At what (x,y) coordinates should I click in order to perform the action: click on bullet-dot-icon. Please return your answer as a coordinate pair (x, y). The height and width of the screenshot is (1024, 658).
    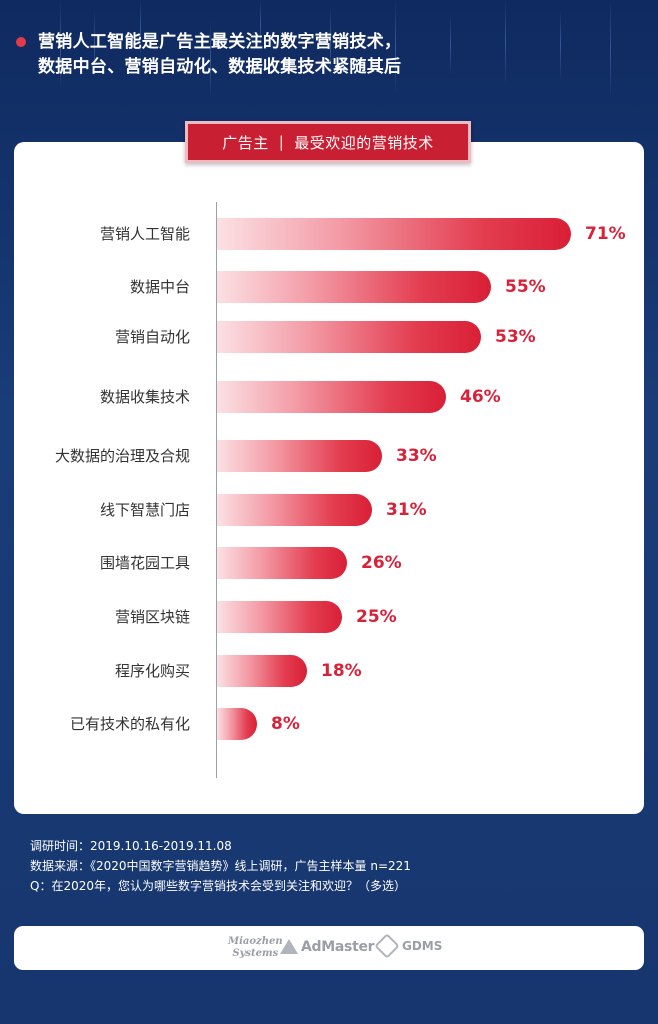
    Looking at the image, I should click on (21, 42).